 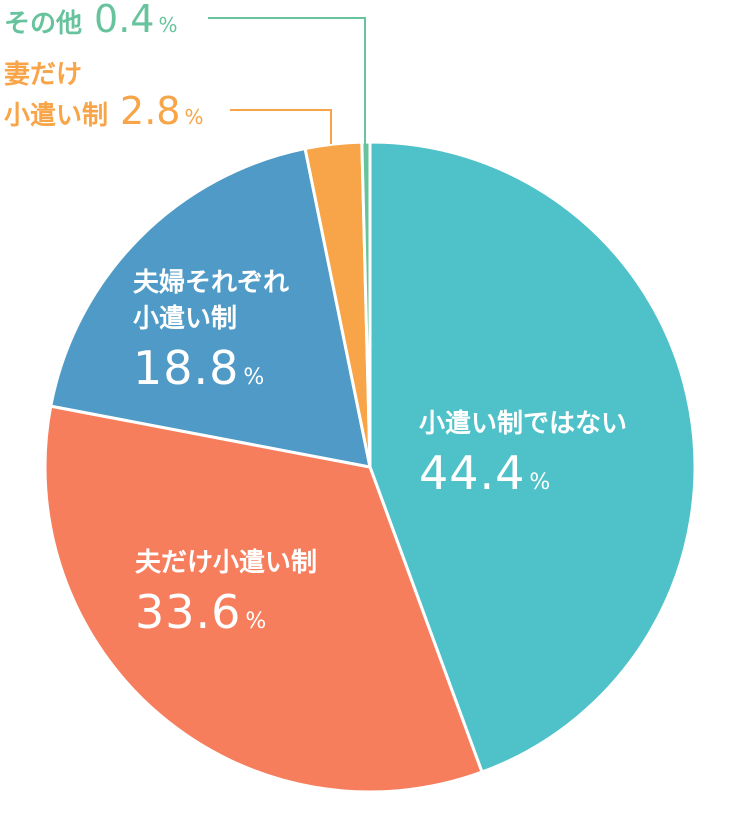 What do you see at coordinates (150, 111) in the screenshot?
I see `slice-value-number: 2.8` at bounding box center [150, 111].